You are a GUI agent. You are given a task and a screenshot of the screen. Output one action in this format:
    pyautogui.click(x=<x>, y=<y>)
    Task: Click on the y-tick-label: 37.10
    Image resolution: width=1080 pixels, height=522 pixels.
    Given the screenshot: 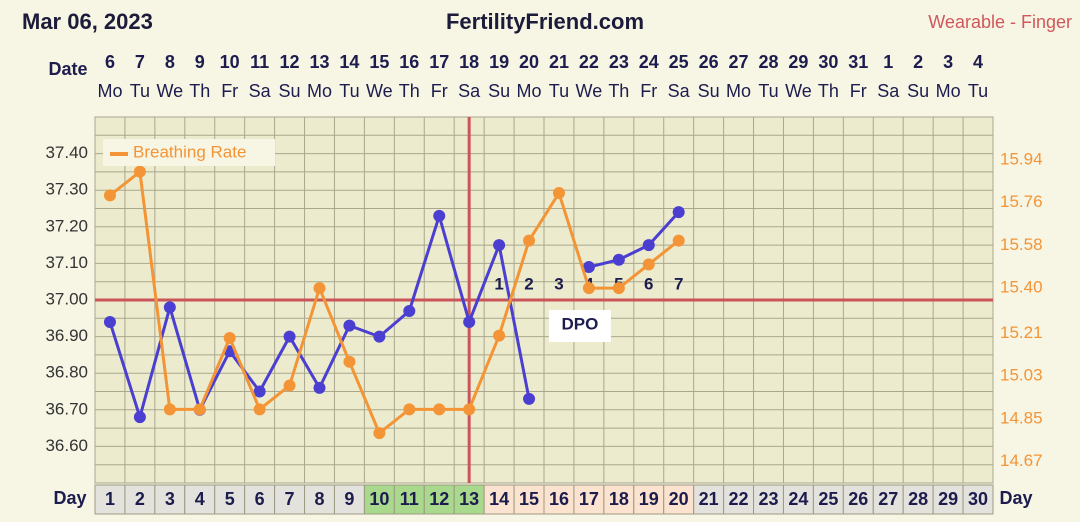 What is the action you would take?
    pyautogui.click(x=66, y=262)
    